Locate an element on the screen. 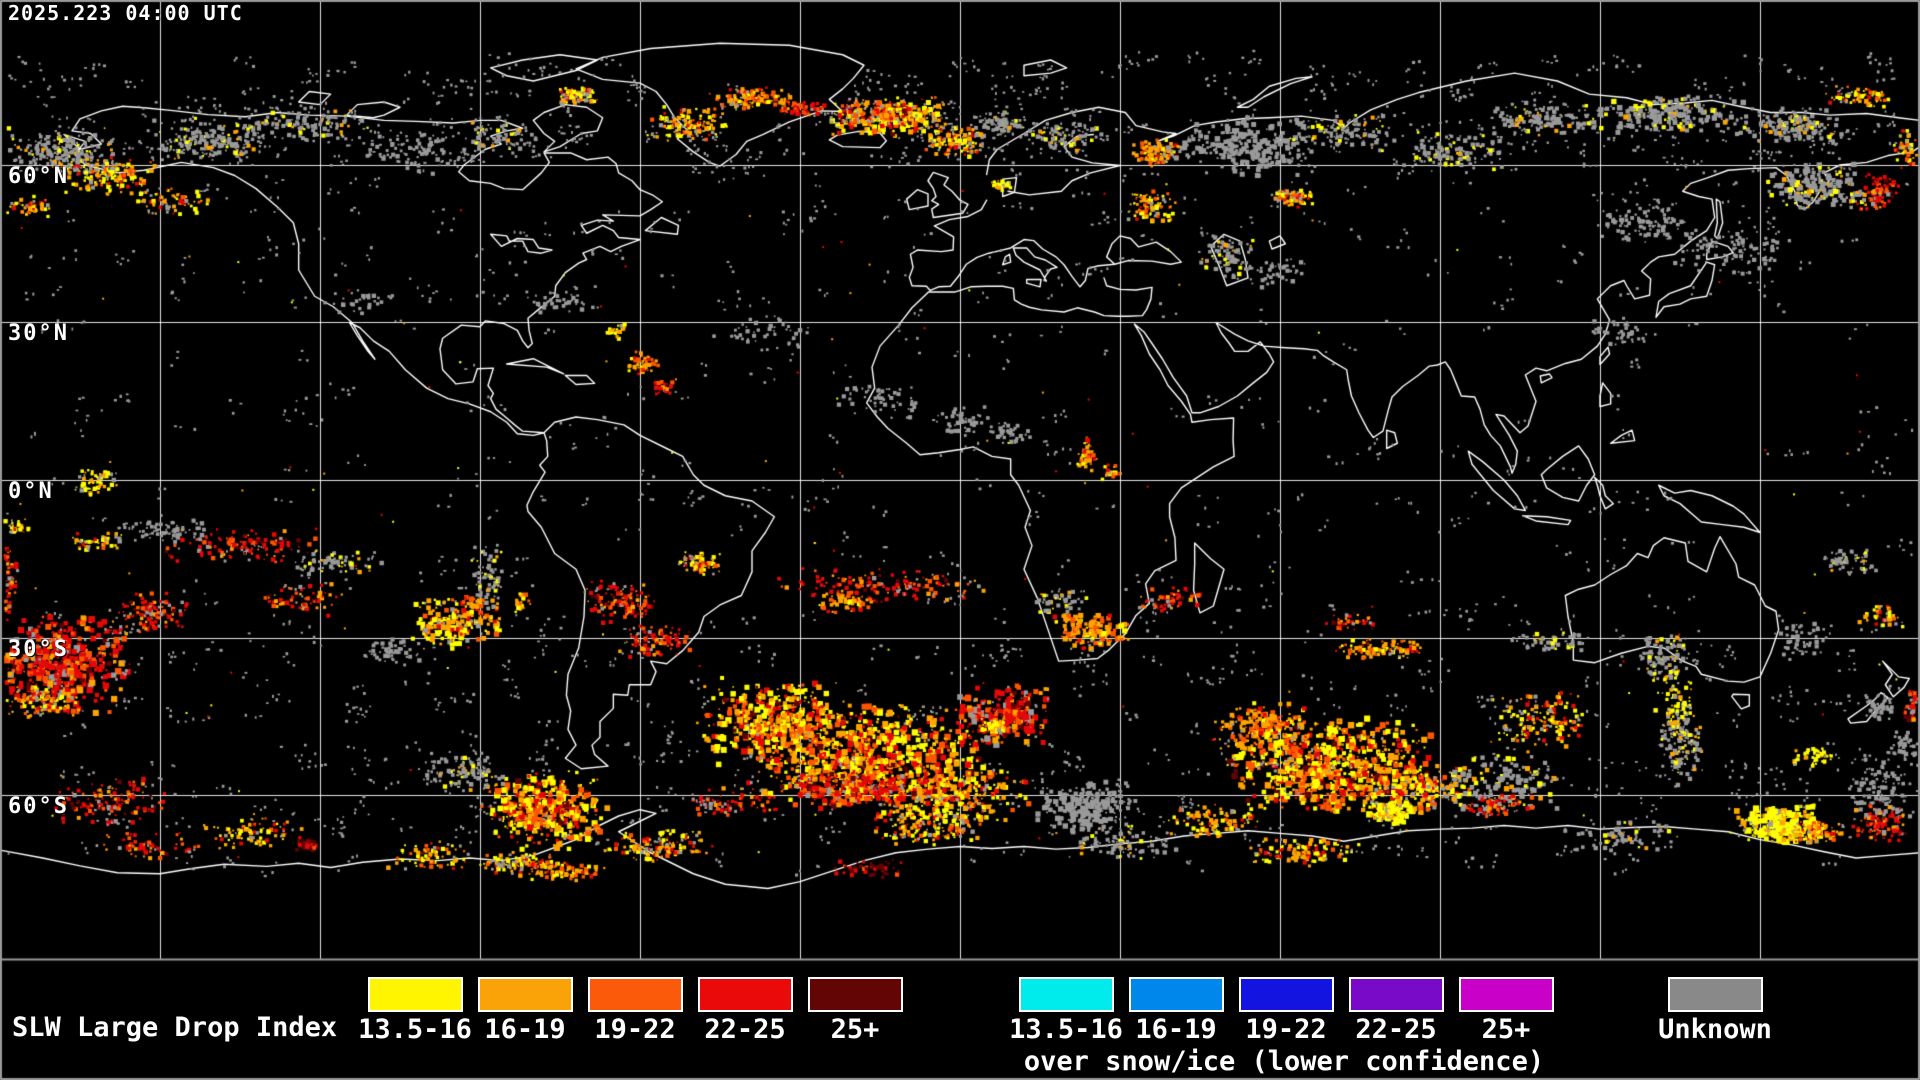 The image size is (1920, 1080). legend-swatch-unknown is located at coordinates (1715, 994).